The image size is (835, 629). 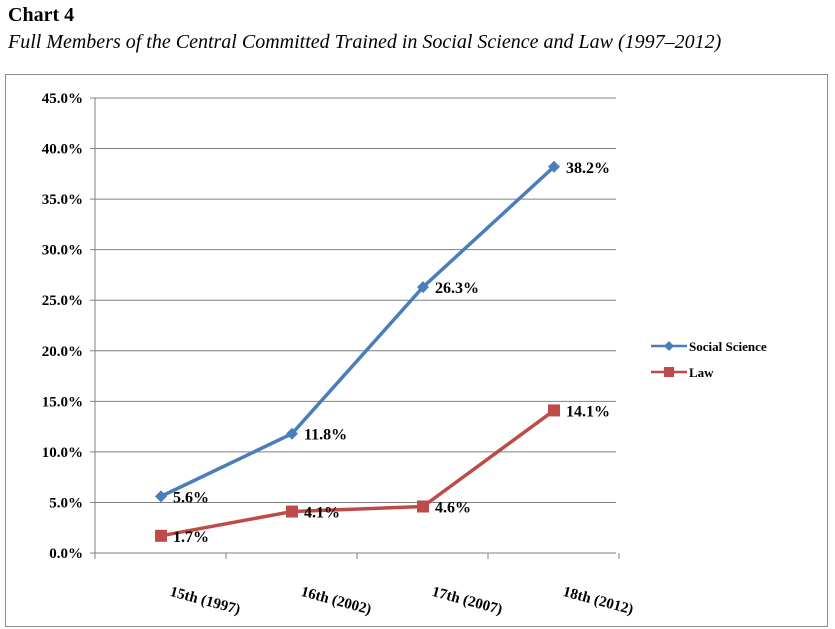 What do you see at coordinates (358, 473) in the screenshot?
I see `series-line-law` at bounding box center [358, 473].